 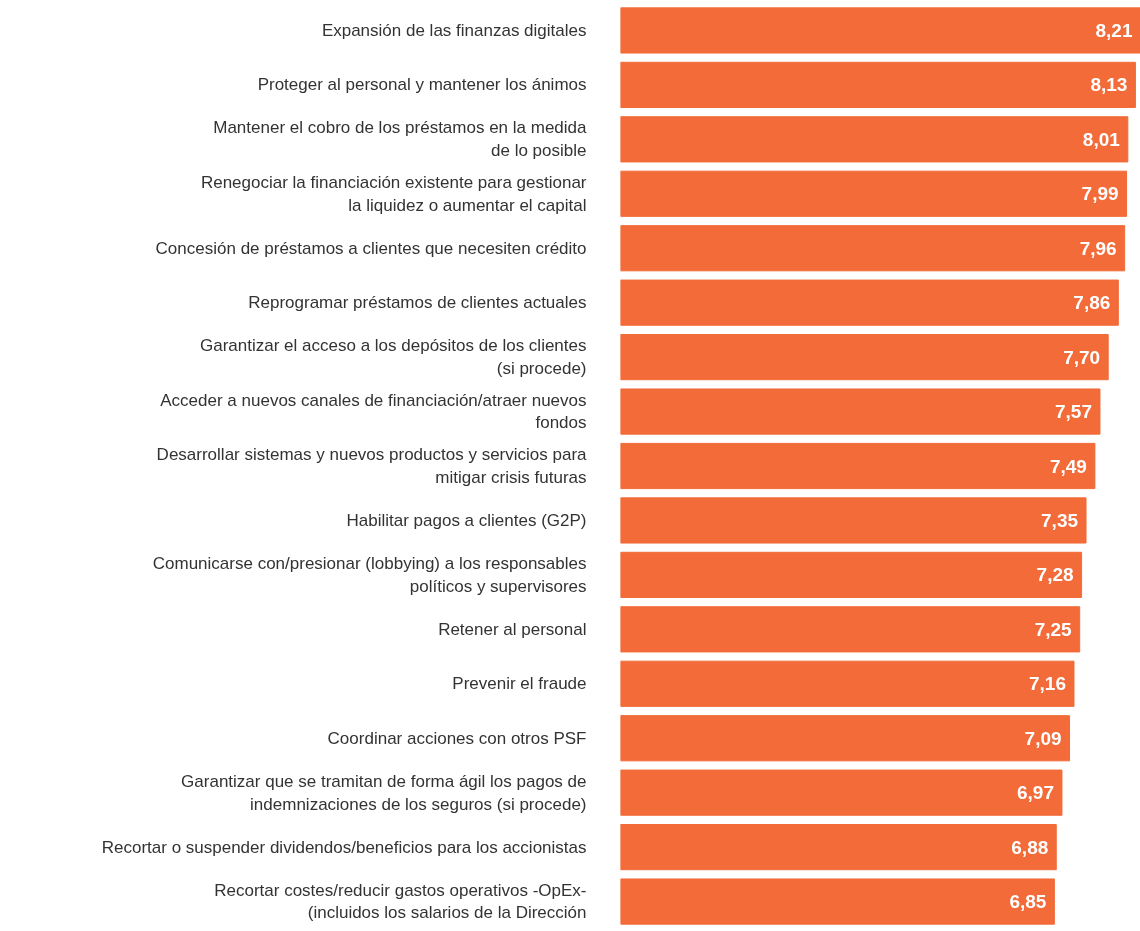 What do you see at coordinates (1060, 520) in the screenshot?
I see `data-label: 7,35` at bounding box center [1060, 520].